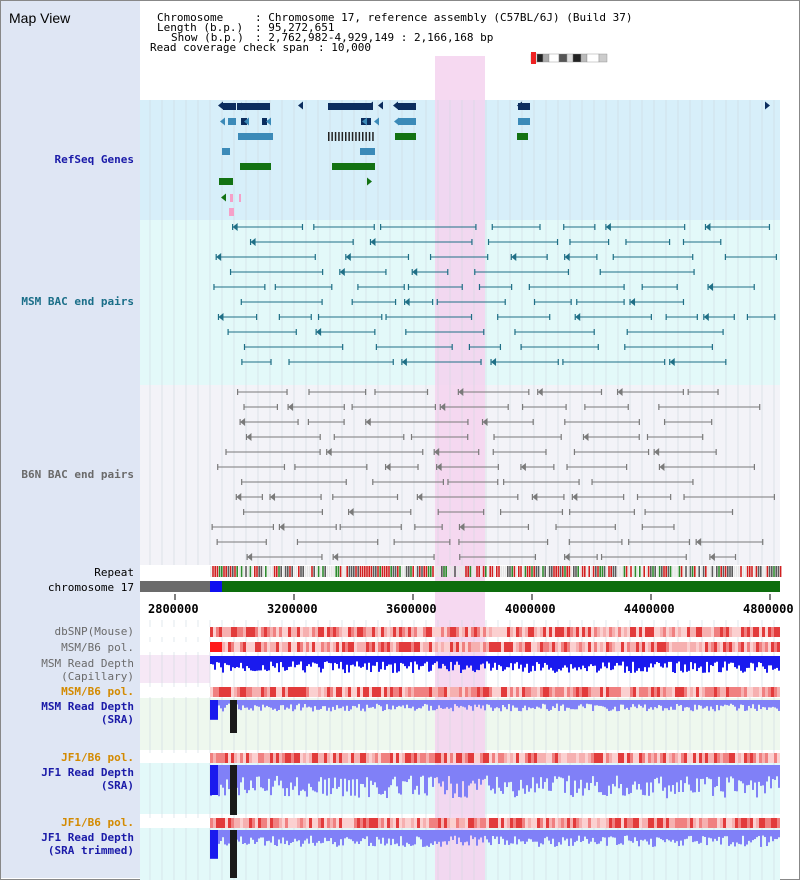  I want to click on track-label-jf1-depth-trimmed: JF1 Read Depth, so click(87, 837).